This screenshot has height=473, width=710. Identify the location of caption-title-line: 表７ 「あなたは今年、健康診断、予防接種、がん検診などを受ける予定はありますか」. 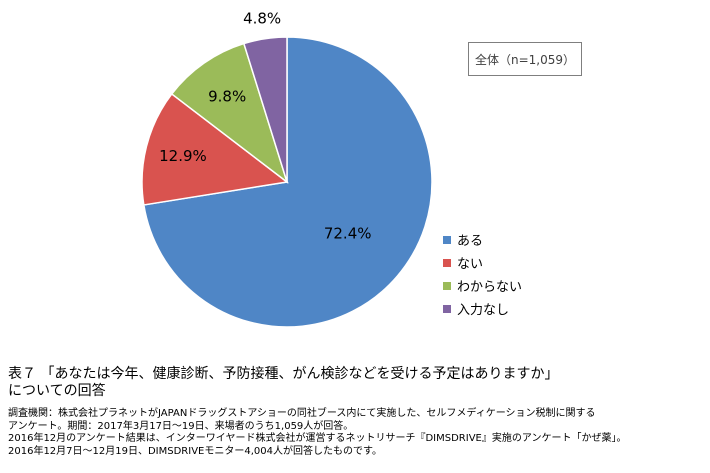
(283, 374).